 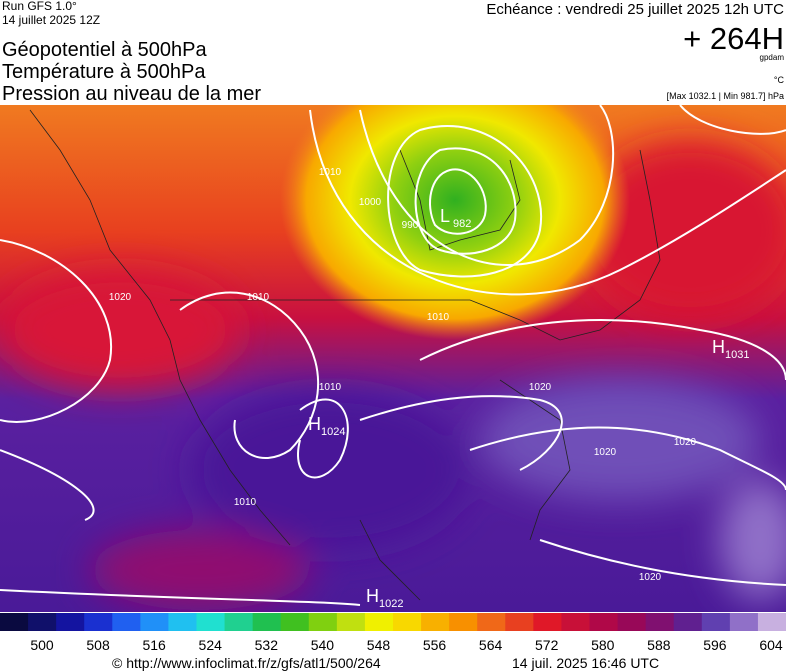 I want to click on colorbar-label: 508, so click(x=98, y=645).